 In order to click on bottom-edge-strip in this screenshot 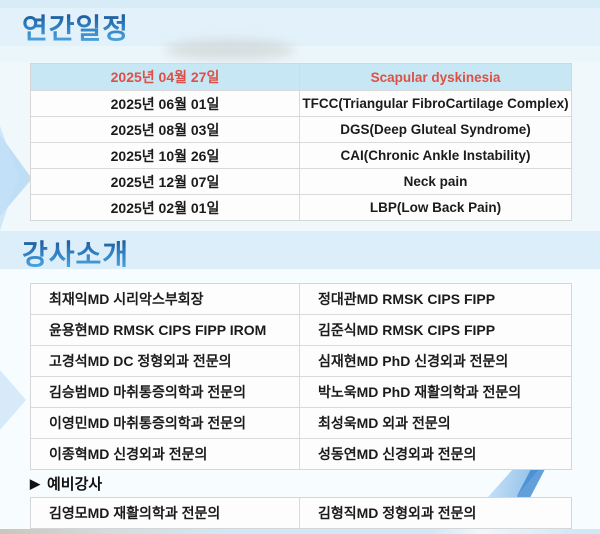, I will do `click(300, 531)`.